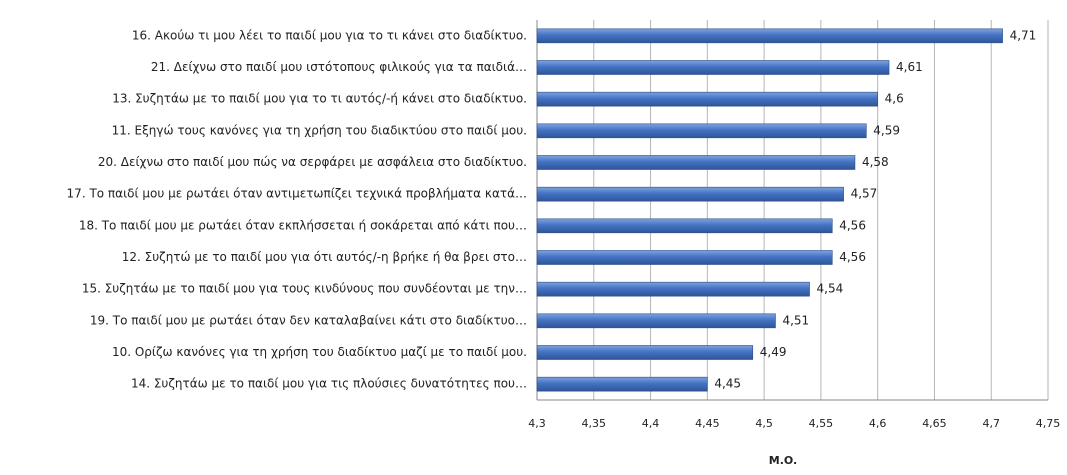 This screenshot has height=475, width=1067. I want to click on x-tick-label: 4,3, so click(537, 423).